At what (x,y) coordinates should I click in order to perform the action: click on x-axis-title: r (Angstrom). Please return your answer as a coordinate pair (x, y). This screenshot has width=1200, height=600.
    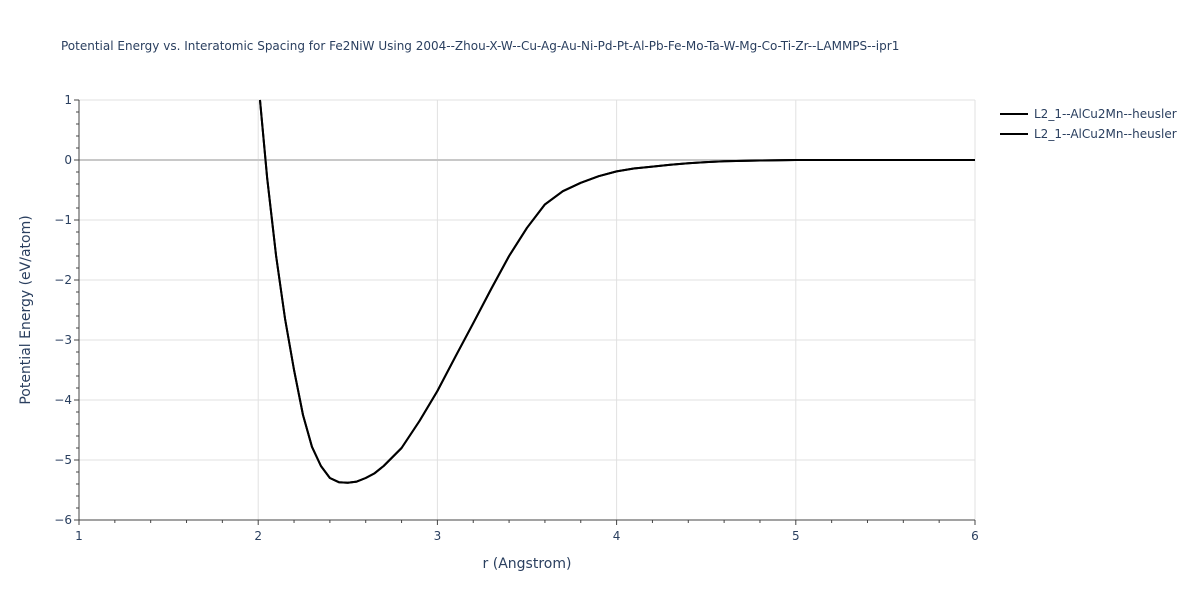
    Looking at the image, I should click on (527, 564).